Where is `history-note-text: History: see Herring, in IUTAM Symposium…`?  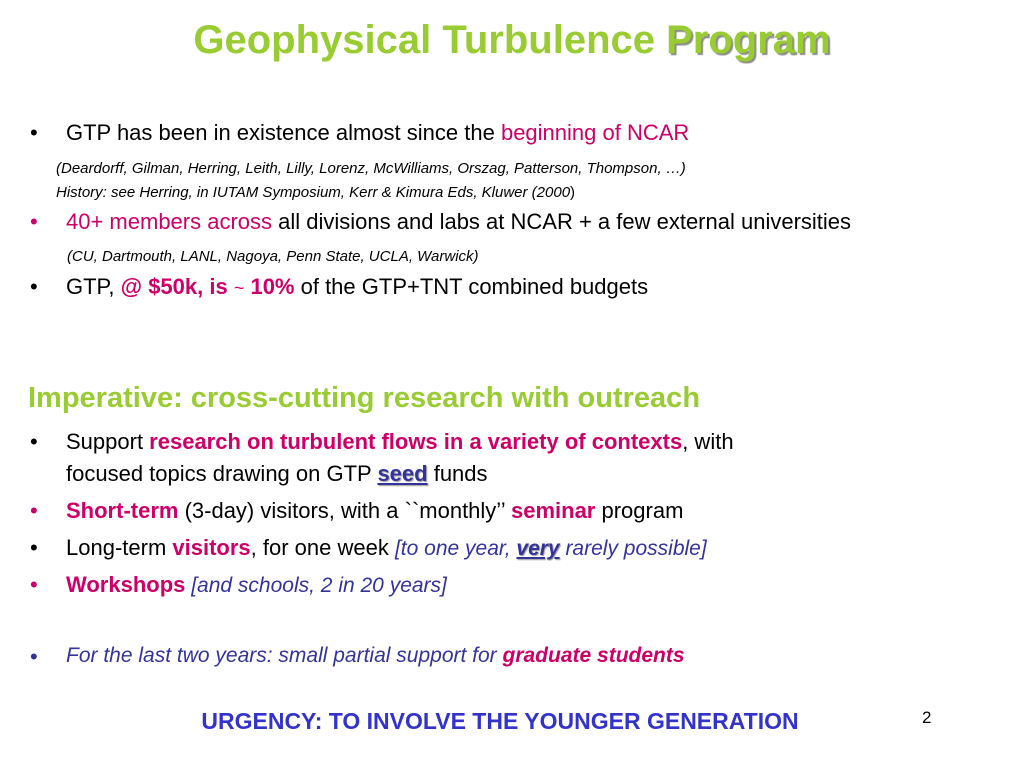
history-note-text: History: see Herring, in IUTAM Symposium… is located at coordinates (313, 192).